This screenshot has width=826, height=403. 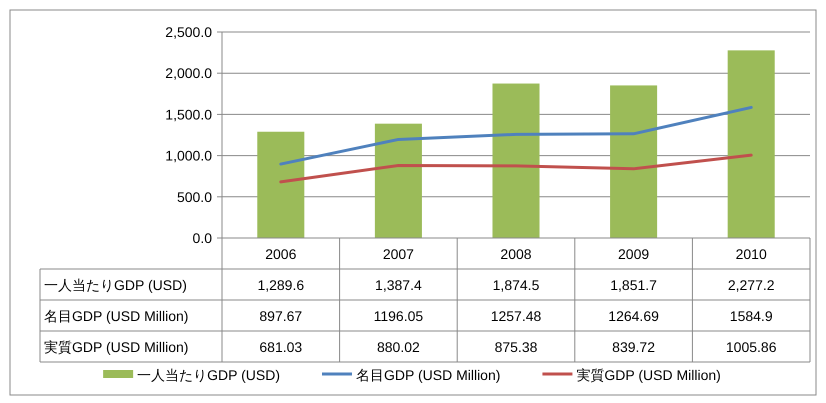 What do you see at coordinates (634, 285) in the screenshot?
I see `data-label: 1,851.7` at bounding box center [634, 285].